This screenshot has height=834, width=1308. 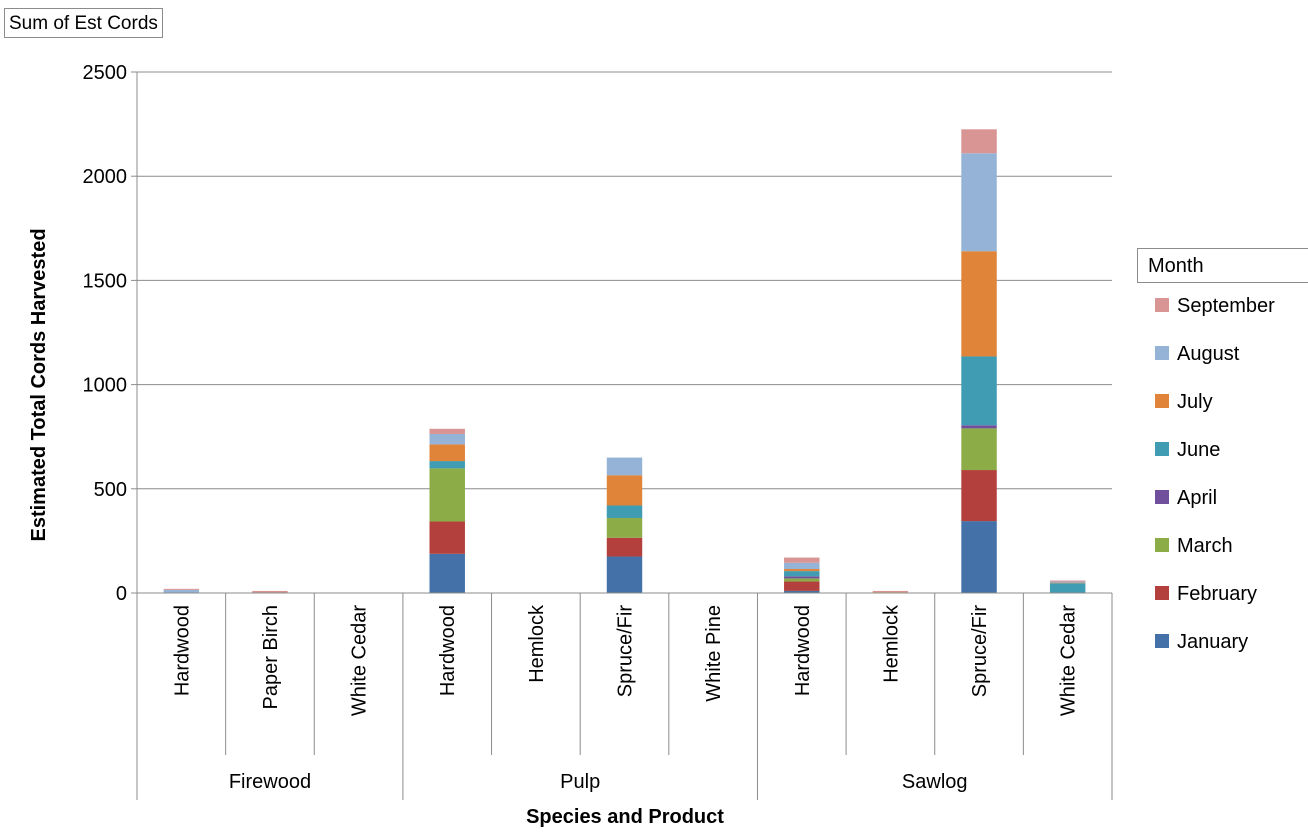 I want to click on x-axis-title: Species and Product, so click(x=625, y=817).